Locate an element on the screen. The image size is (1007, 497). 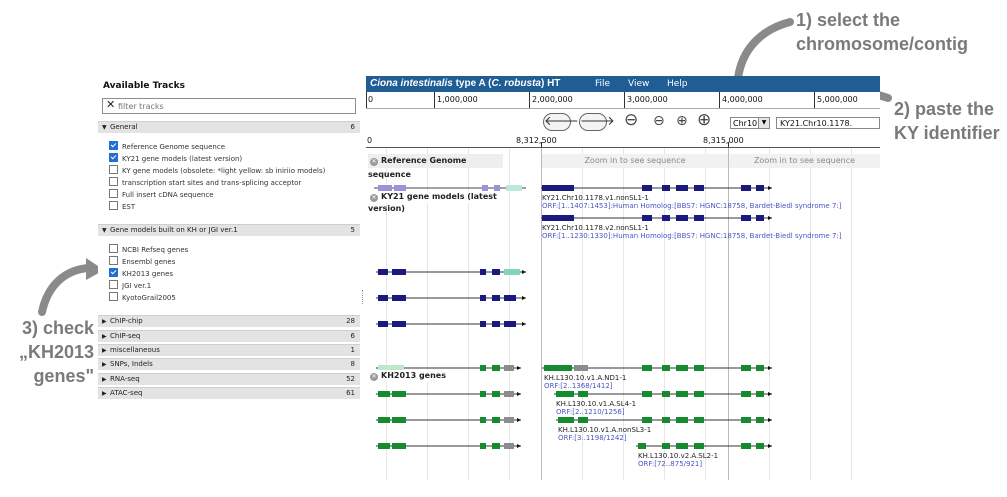
feature-kh-sl4-name: KH.L130.10.v1.A.SL4-1 is located at coordinates (596, 404).